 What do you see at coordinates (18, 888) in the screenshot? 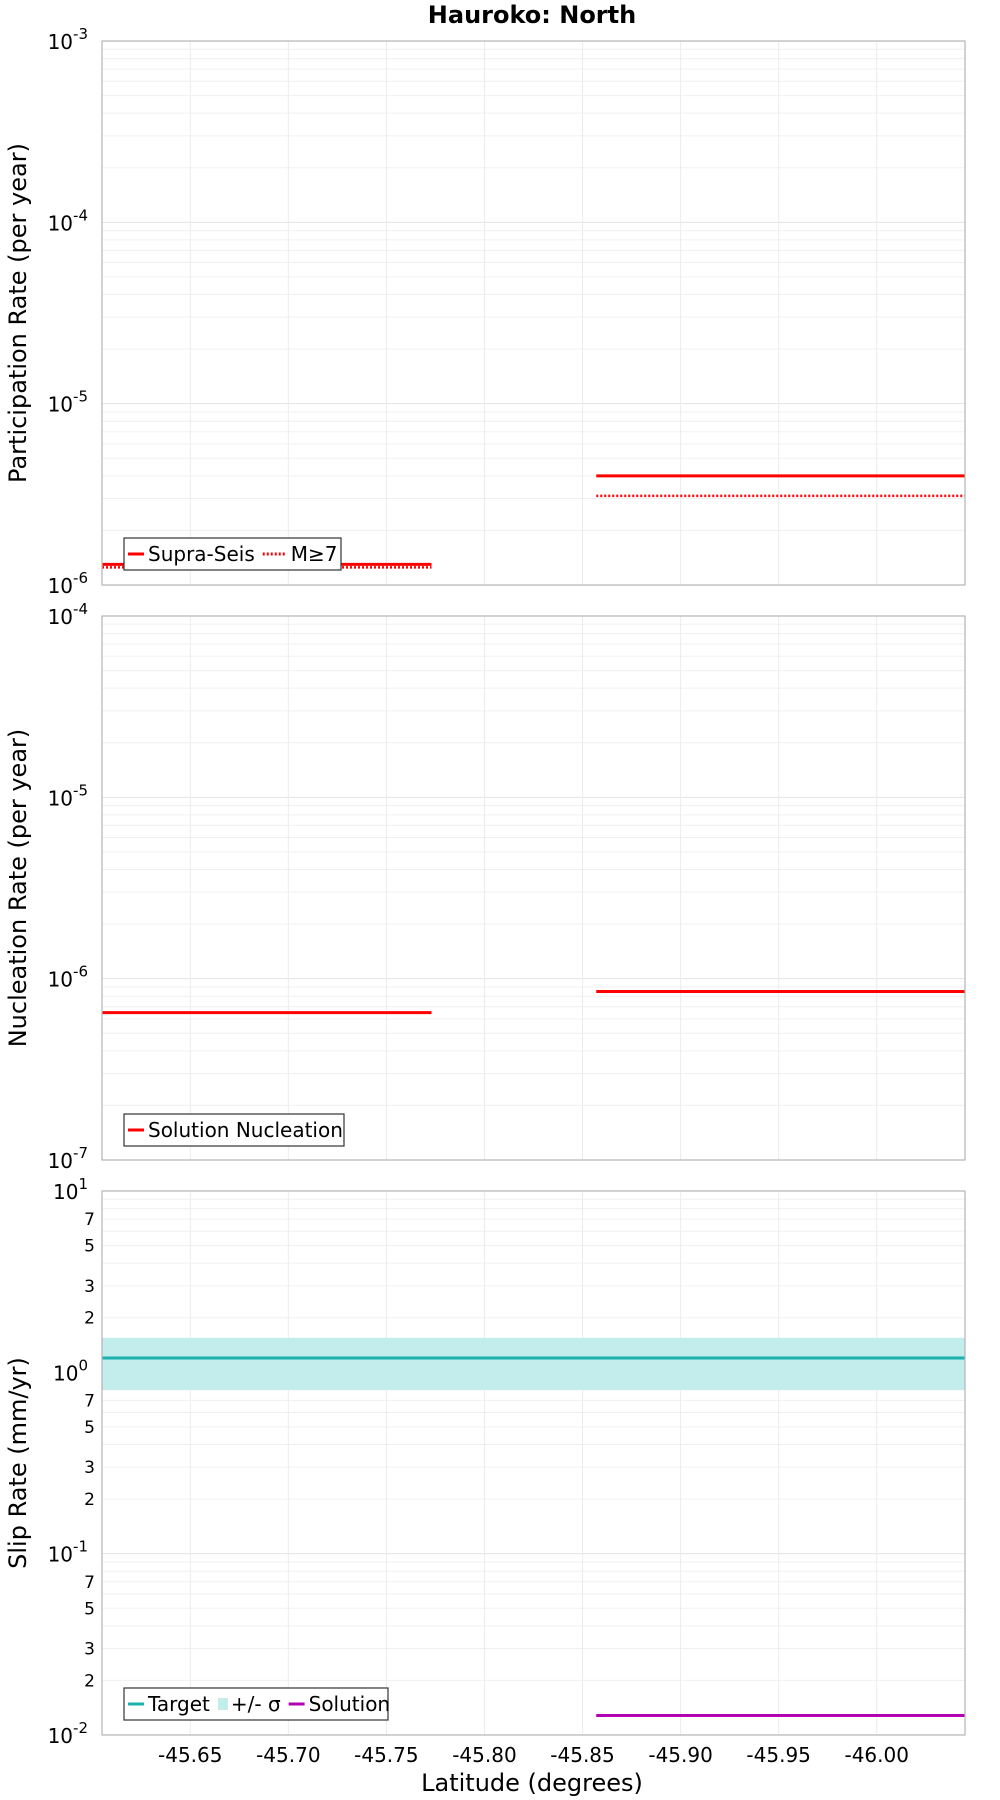
I see `nucleation-y-axis-title: Nucleation Rate (per year)` at bounding box center [18, 888].